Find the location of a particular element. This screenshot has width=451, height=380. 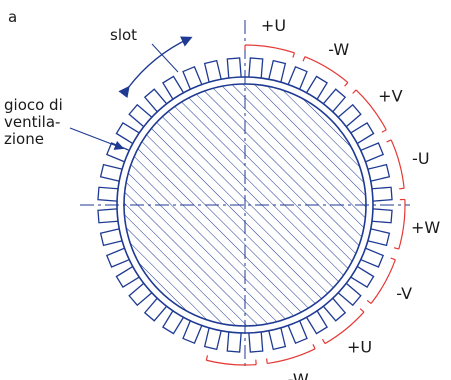

air-gap-arrow is located at coordinates (97, 138).